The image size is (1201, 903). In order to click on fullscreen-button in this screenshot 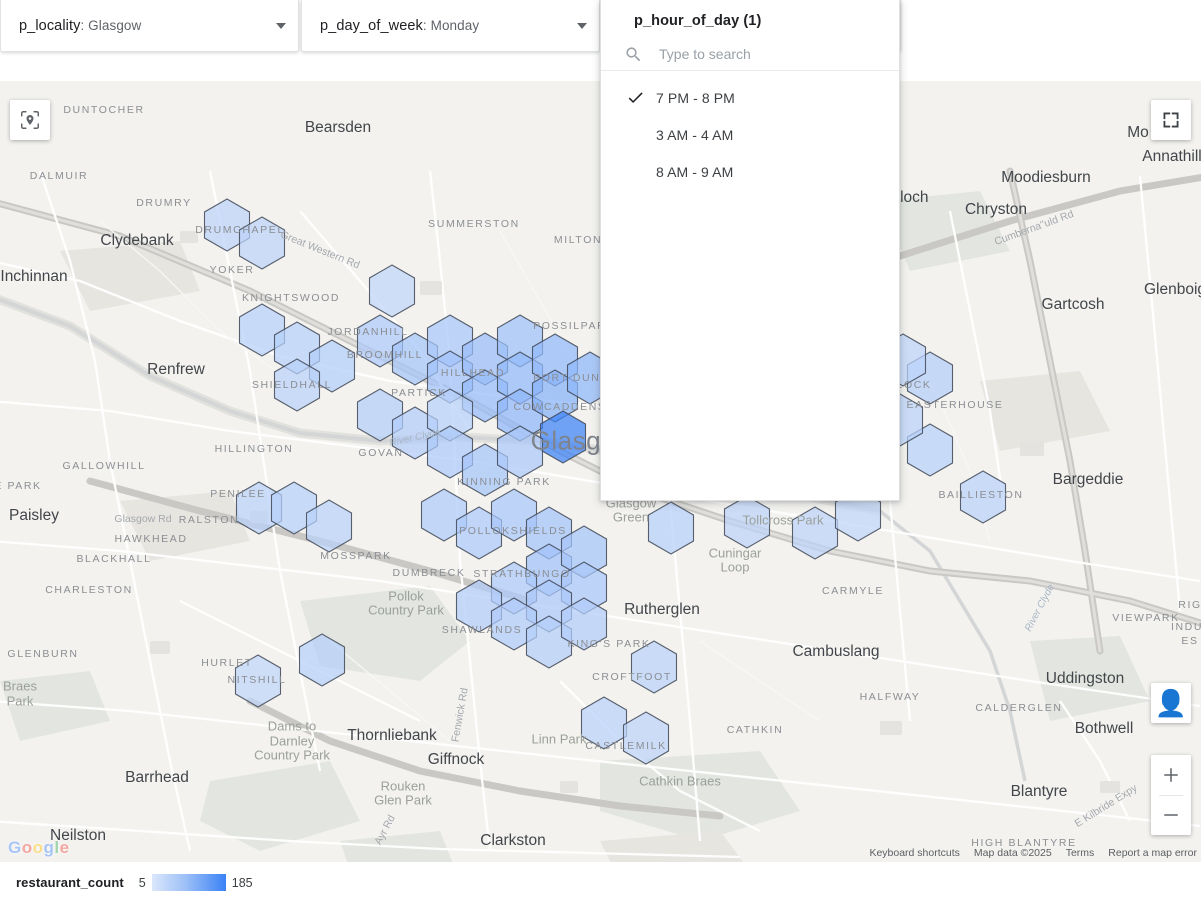, I will do `click(1171, 120)`.